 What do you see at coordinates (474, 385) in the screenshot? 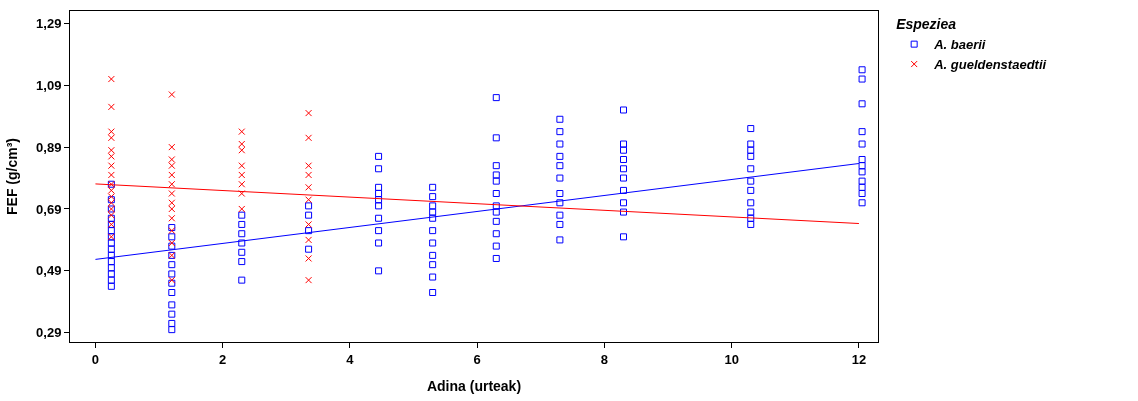
I see `x-axis-title: Adina (urteak)` at bounding box center [474, 385].